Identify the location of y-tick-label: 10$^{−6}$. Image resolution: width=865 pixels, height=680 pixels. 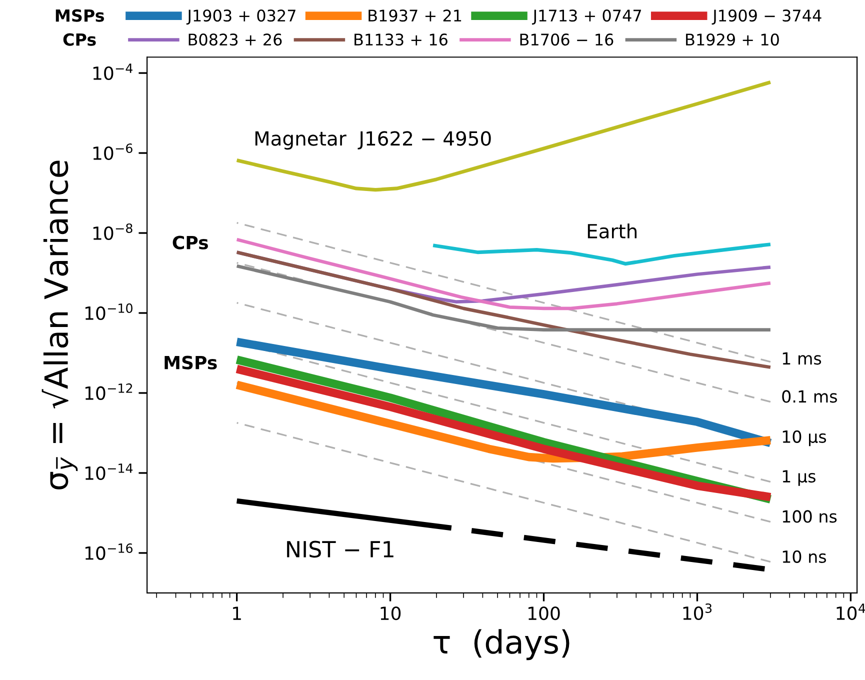
(112, 151).